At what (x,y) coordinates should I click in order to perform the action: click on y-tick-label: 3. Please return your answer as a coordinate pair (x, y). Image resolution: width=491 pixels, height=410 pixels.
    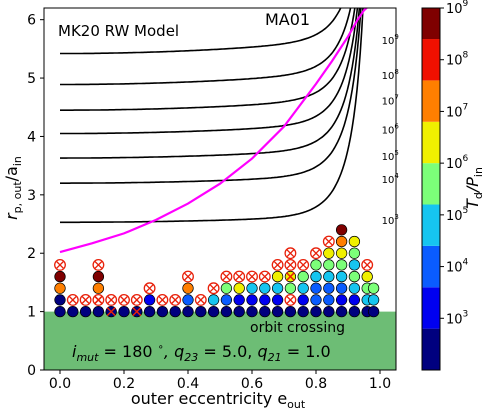
    Looking at the image, I should click on (31, 196).